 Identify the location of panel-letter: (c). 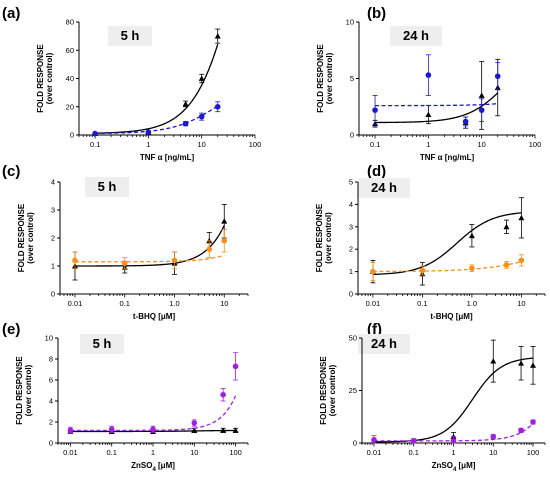
(11, 171).